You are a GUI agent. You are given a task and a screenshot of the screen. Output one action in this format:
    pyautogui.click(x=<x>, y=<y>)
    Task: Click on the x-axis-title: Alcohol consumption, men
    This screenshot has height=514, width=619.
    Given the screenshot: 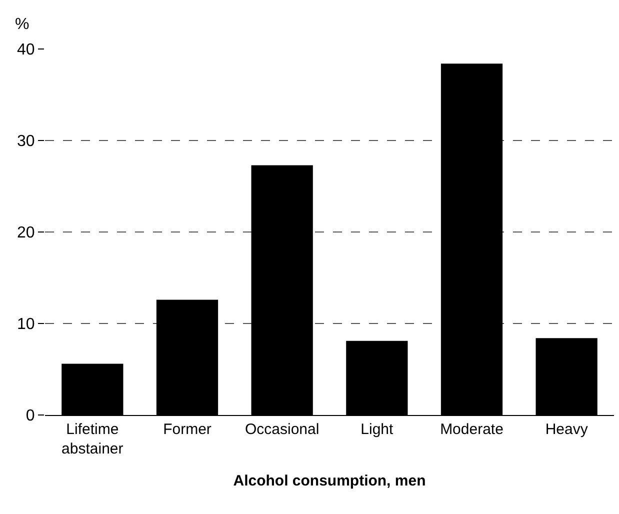 What is the action you would take?
    pyautogui.click(x=329, y=481)
    